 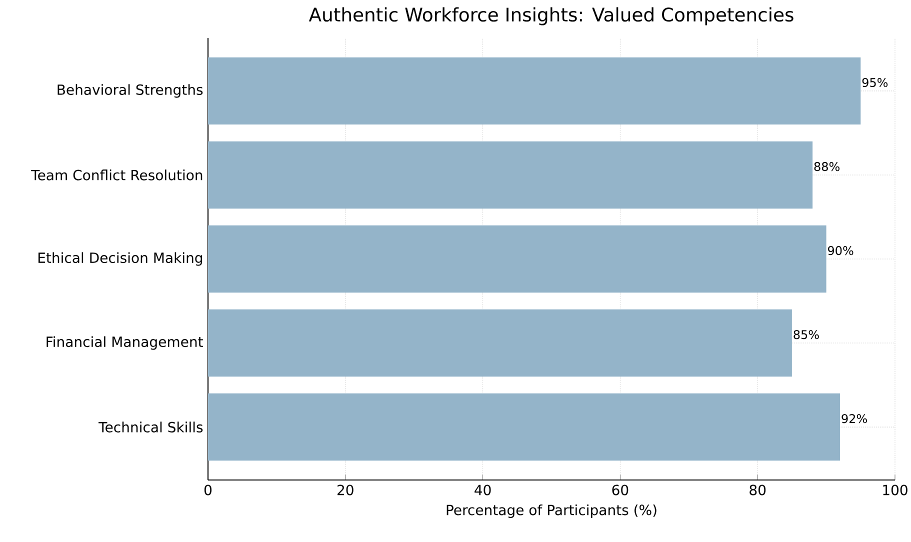 What do you see at coordinates (150, 427) in the screenshot?
I see `y-tick-label: Technical Skills` at bounding box center [150, 427].